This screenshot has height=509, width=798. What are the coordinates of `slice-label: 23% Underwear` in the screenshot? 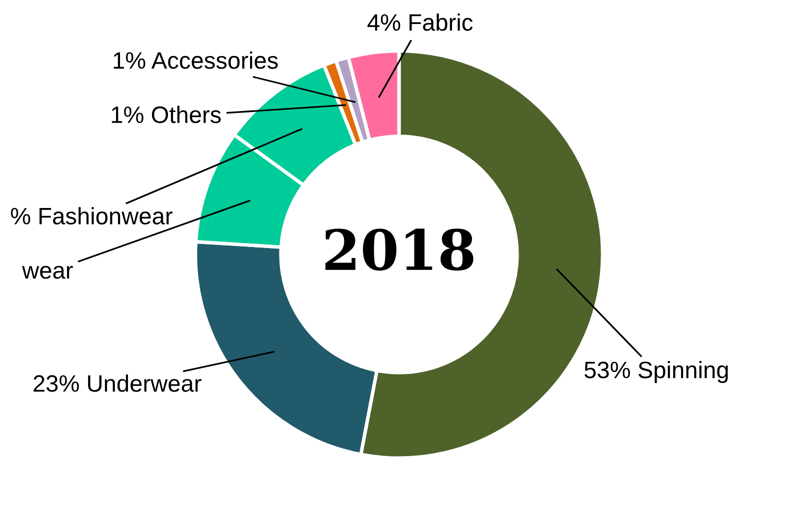 It's located at (118, 383).